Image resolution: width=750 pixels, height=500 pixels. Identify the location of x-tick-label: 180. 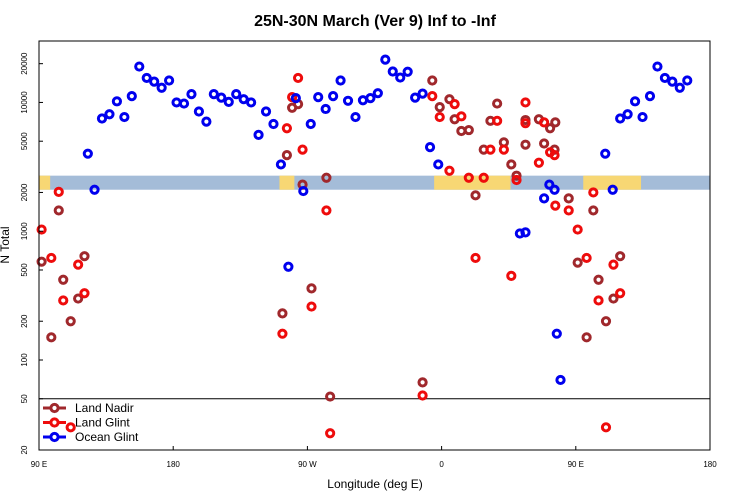
(710, 464).